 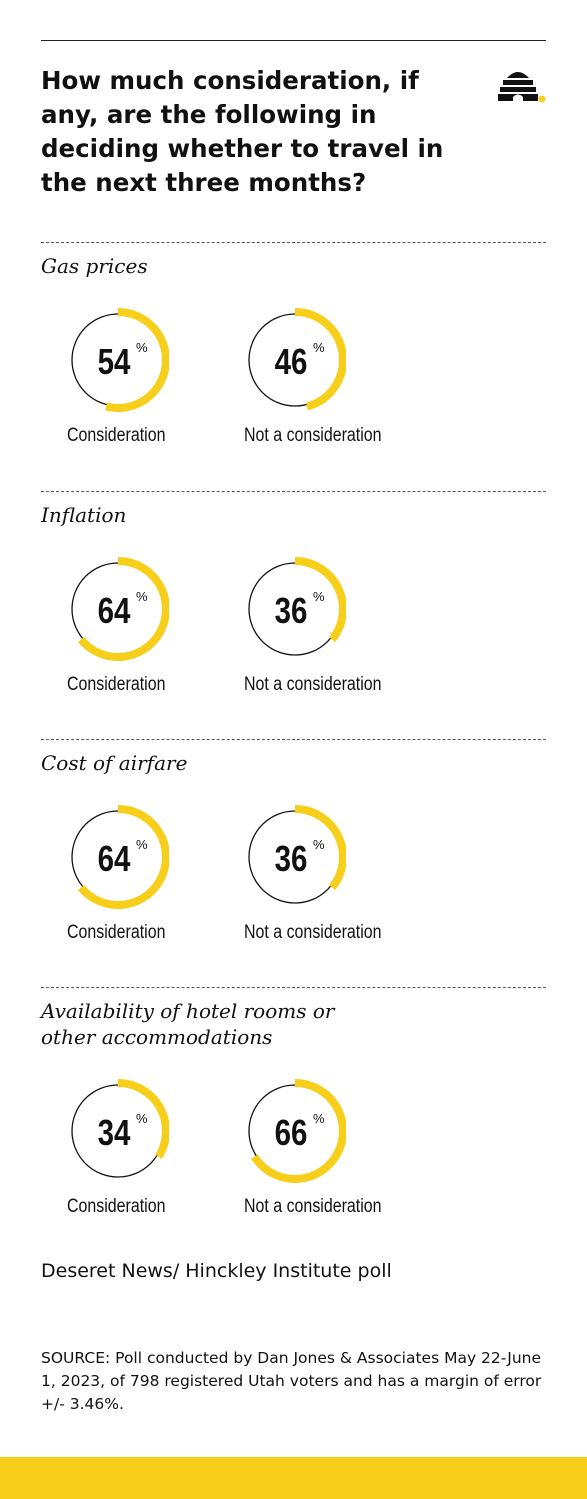 I want to click on top-rule, so click(x=293, y=40).